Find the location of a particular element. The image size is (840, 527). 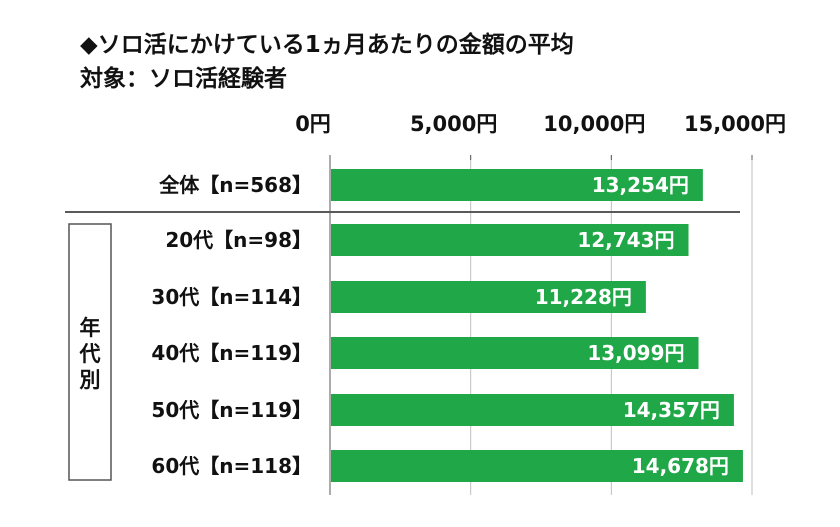

bar-value-label: 11,228円 is located at coordinates (583, 297).